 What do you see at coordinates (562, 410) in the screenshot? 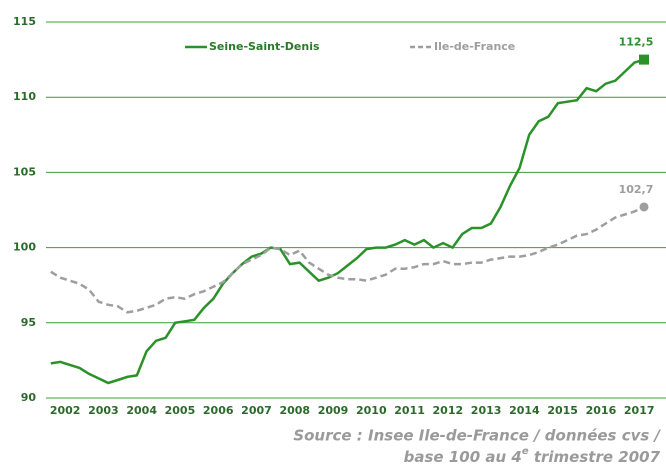
I see `x-tick-label: 2015` at bounding box center [562, 410].